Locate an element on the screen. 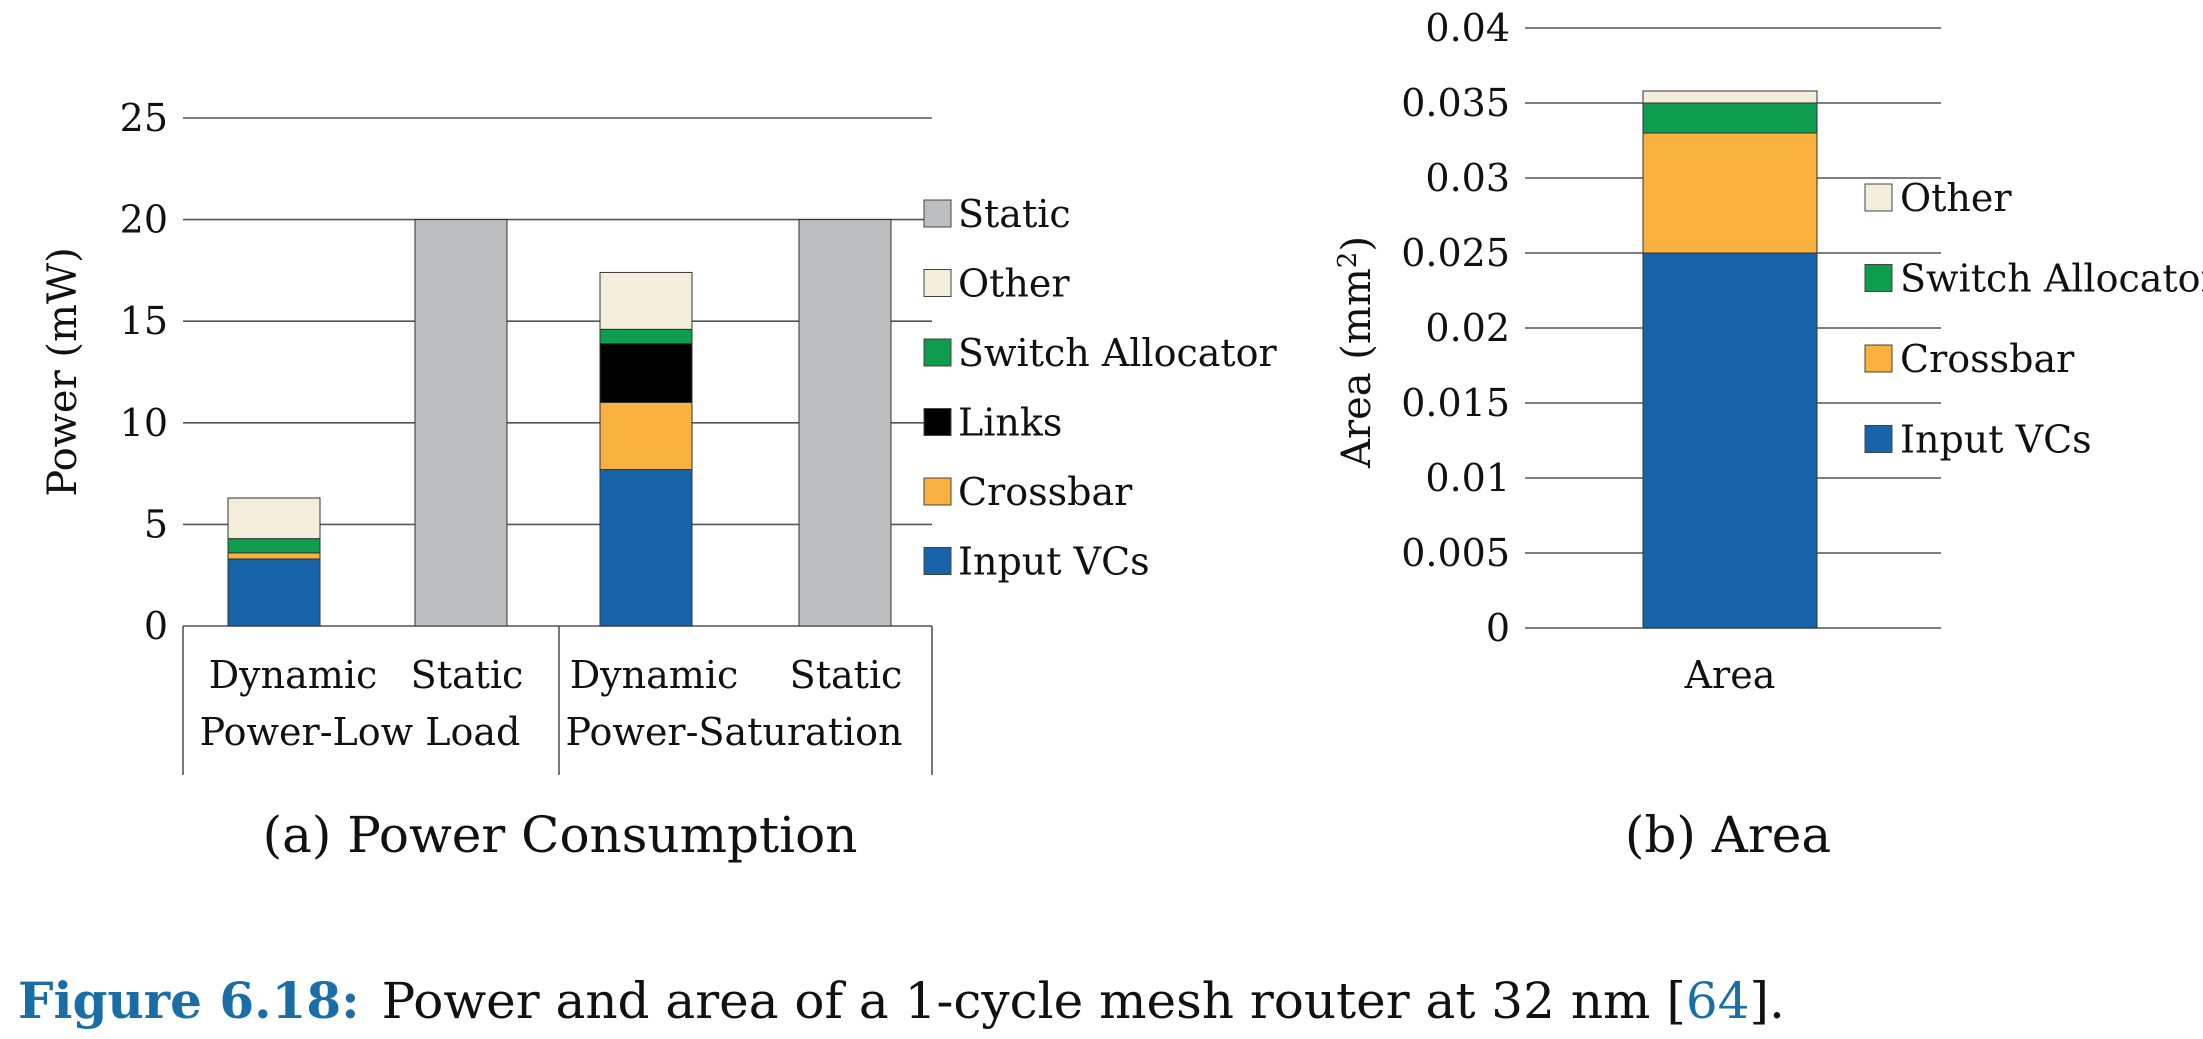 The image size is (2203, 1039). y-tick-label: 5 is located at coordinates (156, 524).